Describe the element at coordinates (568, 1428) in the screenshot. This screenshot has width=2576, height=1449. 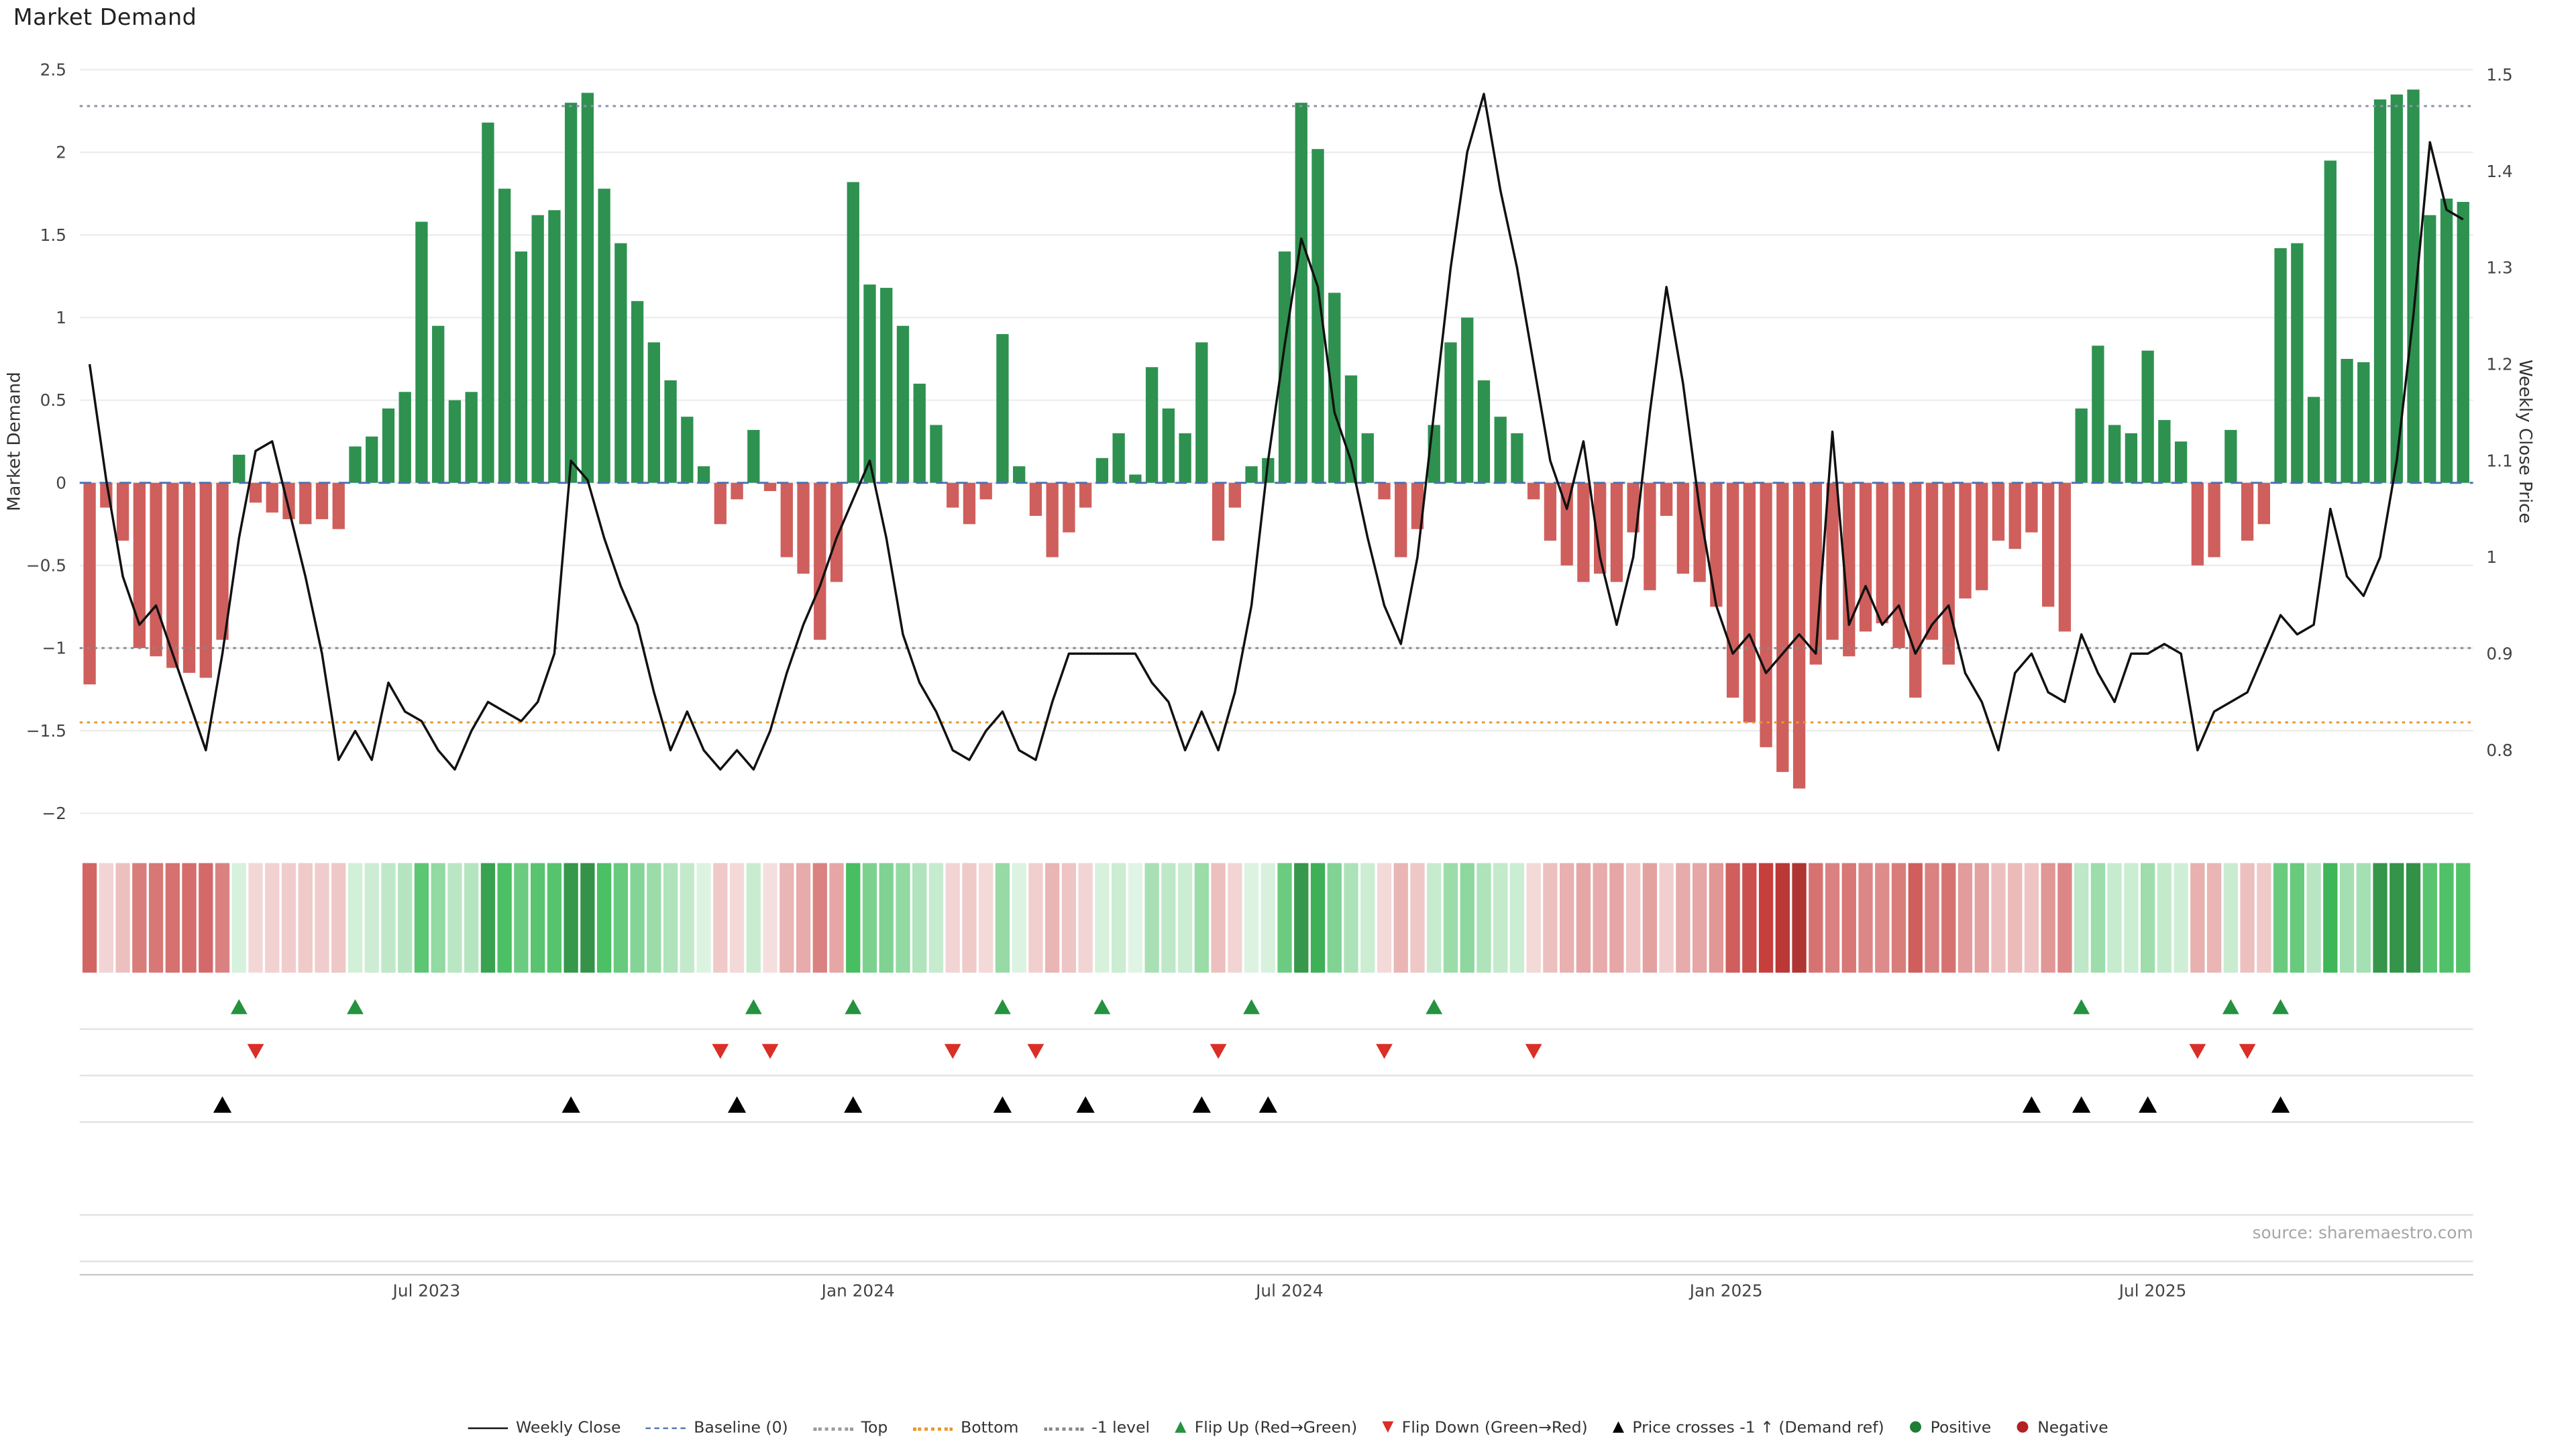
I see `legend-label: Weekly Close` at that location.